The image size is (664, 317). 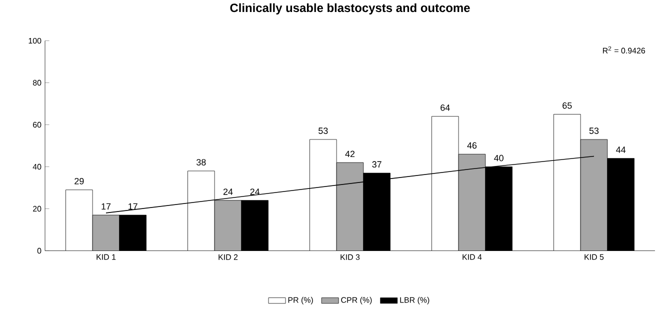 What do you see at coordinates (445, 107) in the screenshot?
I see `data-label: 64` at bounding box center [445, 107].